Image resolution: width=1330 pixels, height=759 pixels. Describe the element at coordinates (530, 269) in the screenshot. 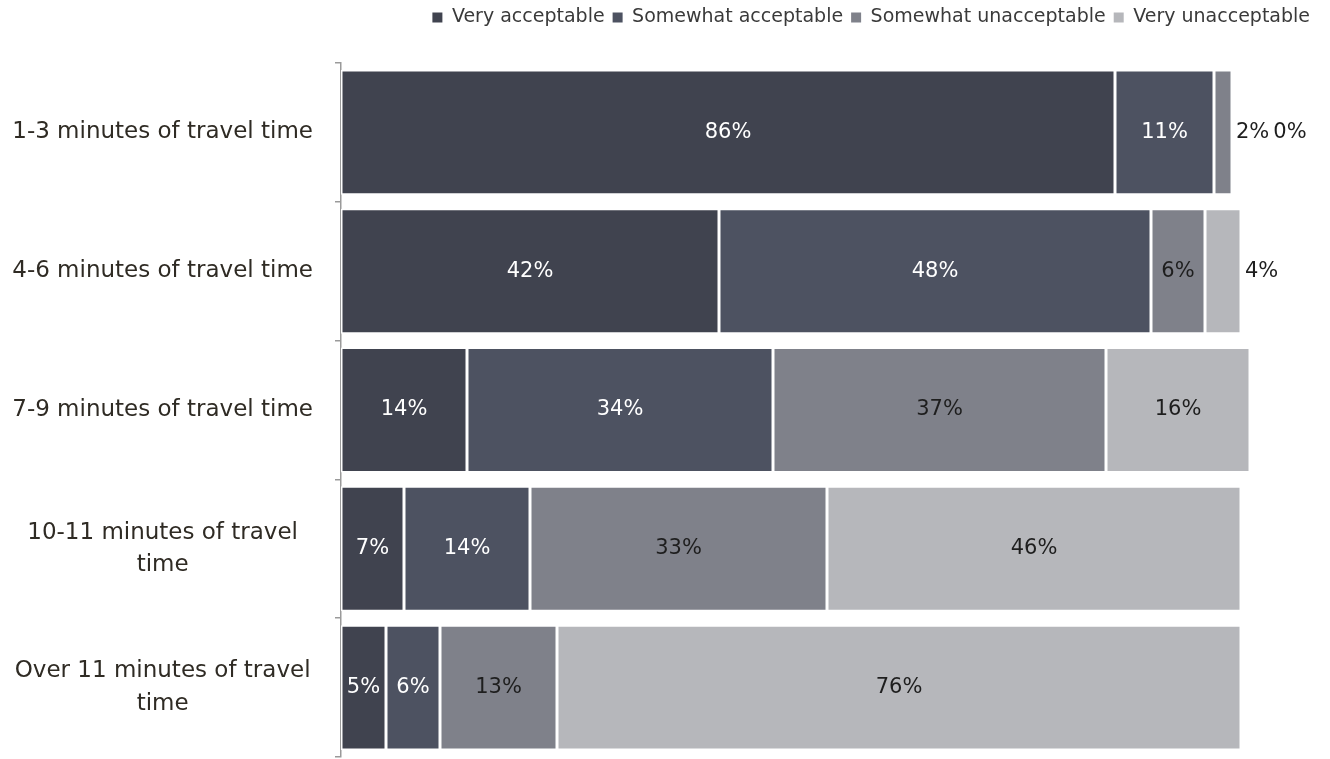

I see `data-label: 42%` at that location.